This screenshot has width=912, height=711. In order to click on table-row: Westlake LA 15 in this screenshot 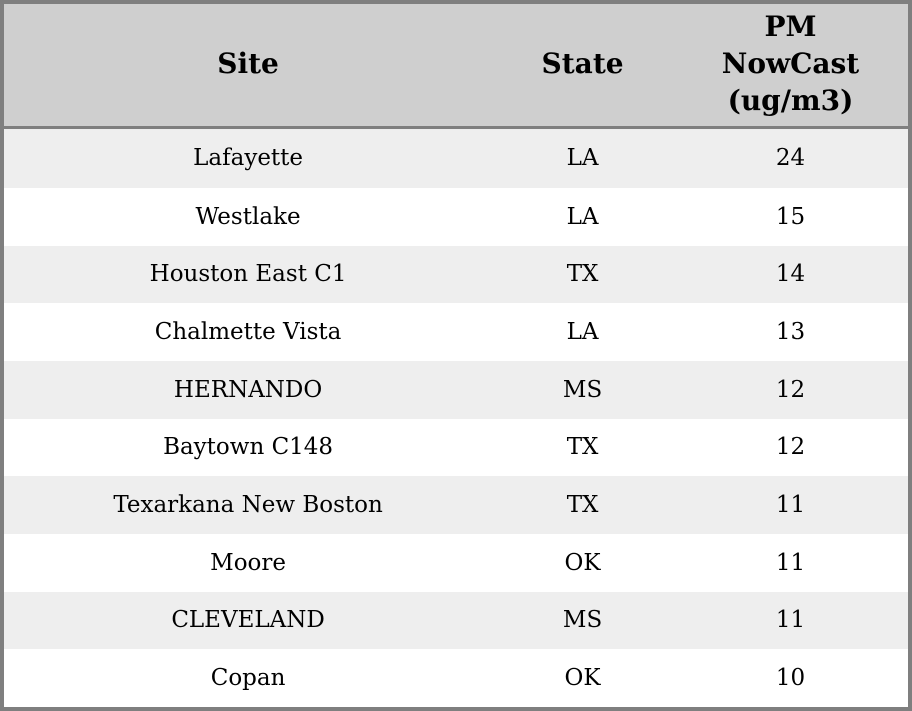, I will do `click(456, 216)`.